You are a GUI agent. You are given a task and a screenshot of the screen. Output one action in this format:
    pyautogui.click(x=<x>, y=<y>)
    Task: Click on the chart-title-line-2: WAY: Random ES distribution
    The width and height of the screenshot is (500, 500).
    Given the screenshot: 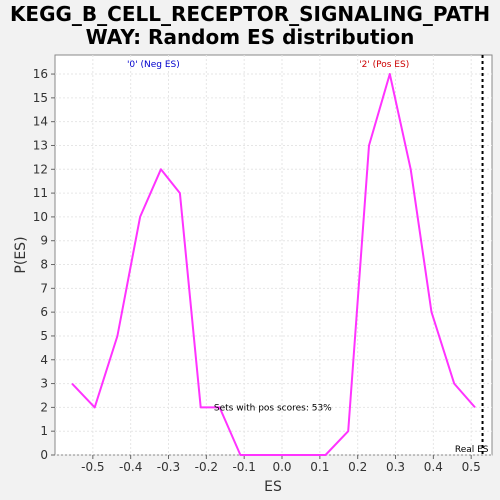 What is the action you would take?
    pyautogui.click(x=250, y=37)
    